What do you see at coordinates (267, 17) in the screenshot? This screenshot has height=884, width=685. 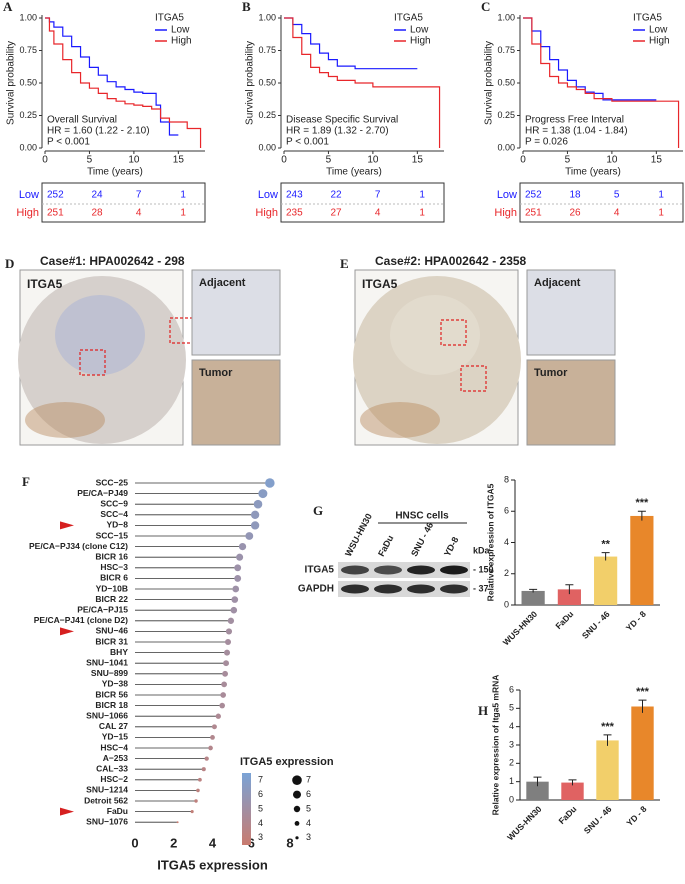 I see `y-tick-label: 1.00` at bounding box center [267, 17].